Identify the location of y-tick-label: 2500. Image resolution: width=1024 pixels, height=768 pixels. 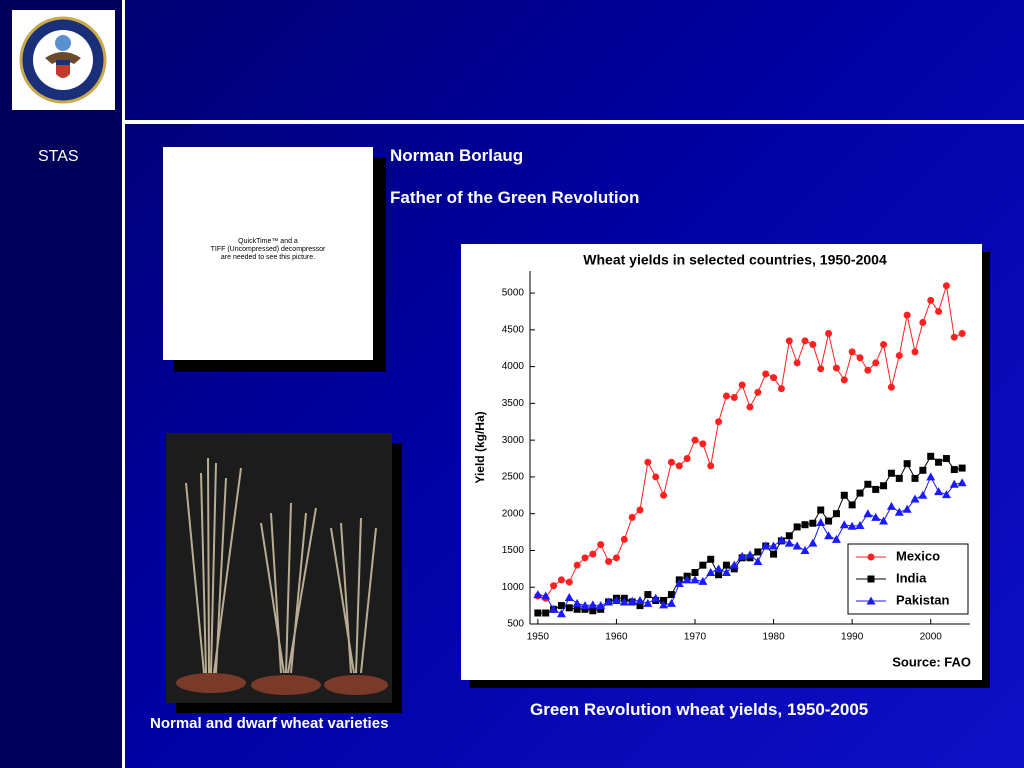
(513, 477).